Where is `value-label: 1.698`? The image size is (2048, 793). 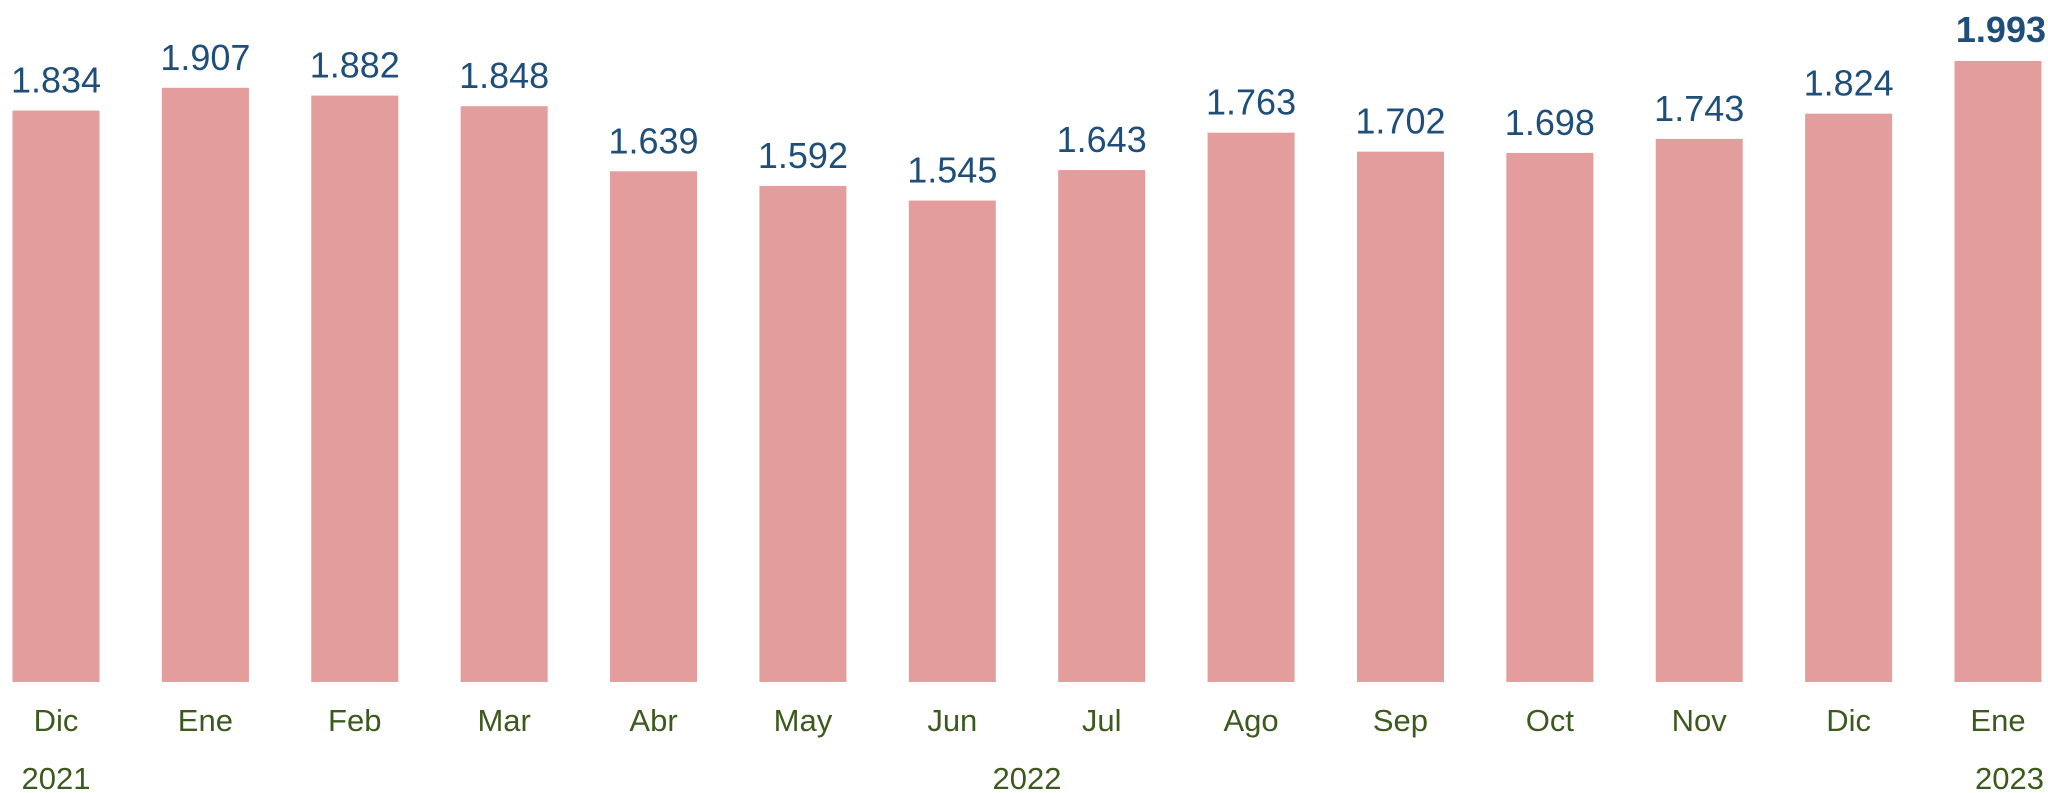
value-label: 1.698 is located at coordinates (1550, 122).